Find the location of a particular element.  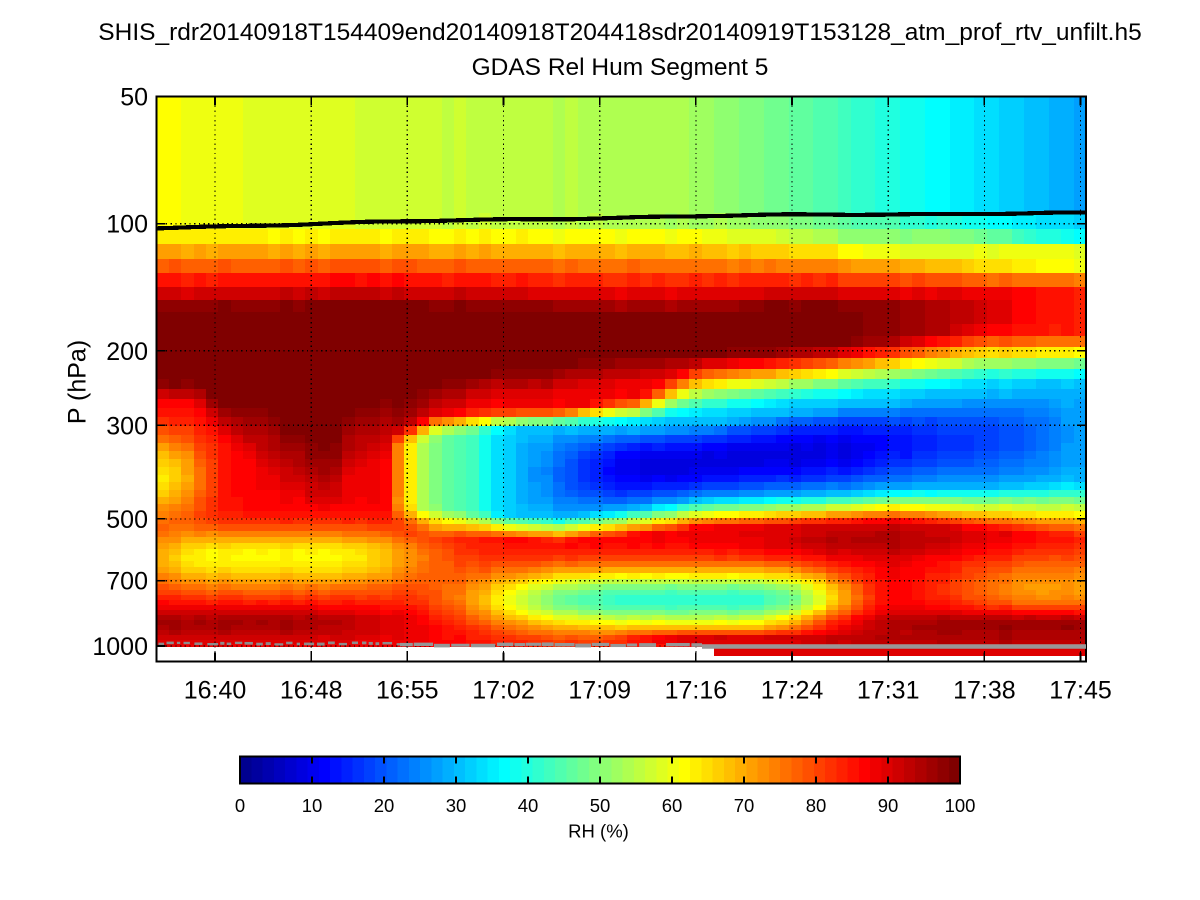

svg-text: 16:55 is located at coordinates (407, 690).